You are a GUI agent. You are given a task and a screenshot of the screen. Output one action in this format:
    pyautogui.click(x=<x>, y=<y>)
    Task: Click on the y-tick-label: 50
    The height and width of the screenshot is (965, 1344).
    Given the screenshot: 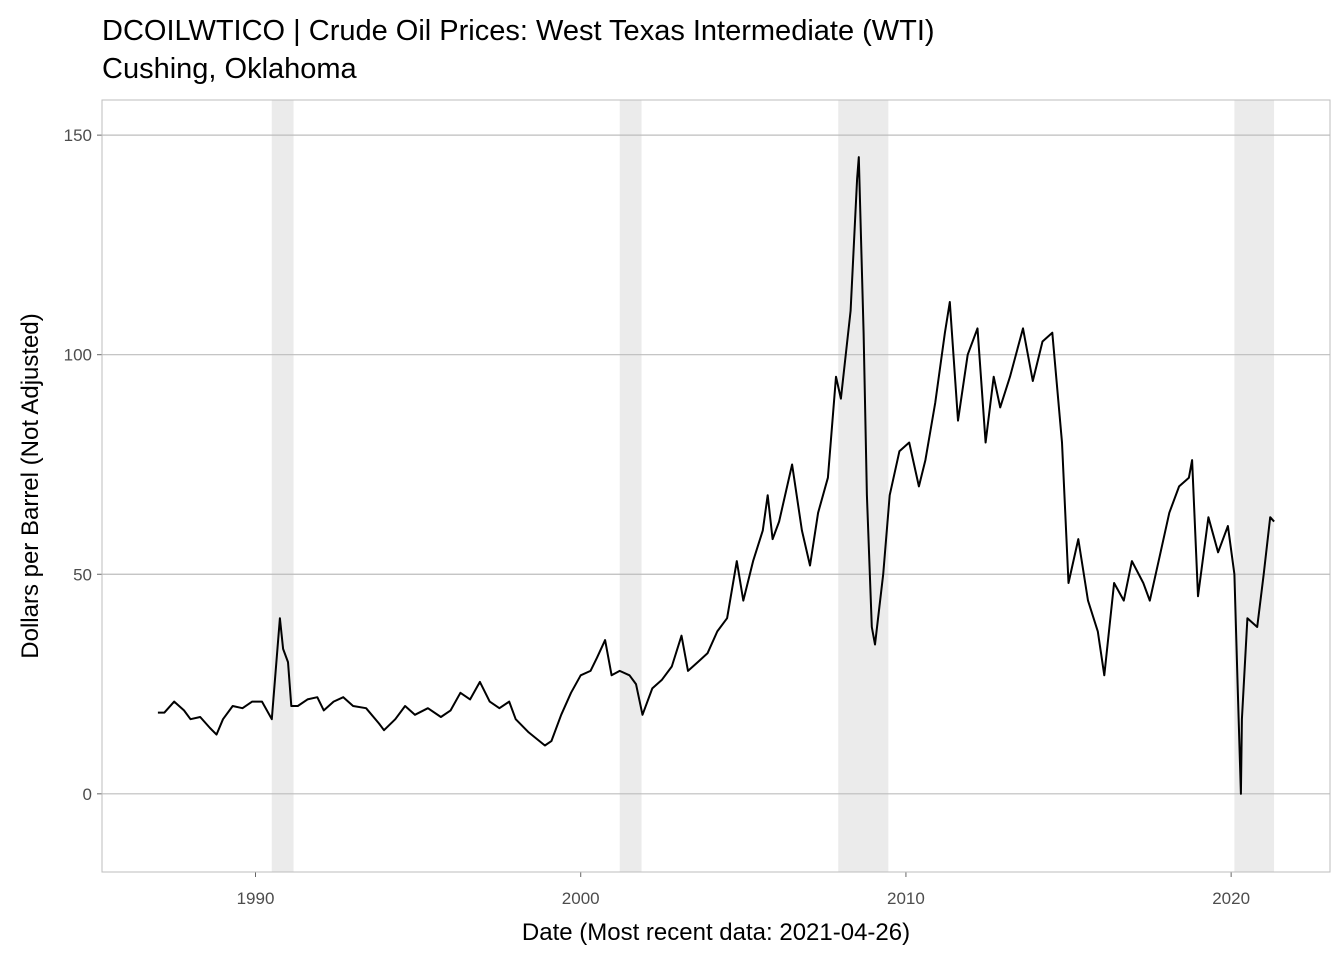 What is the action you would take?
    pyautogui.click(x=82, y=574)
    